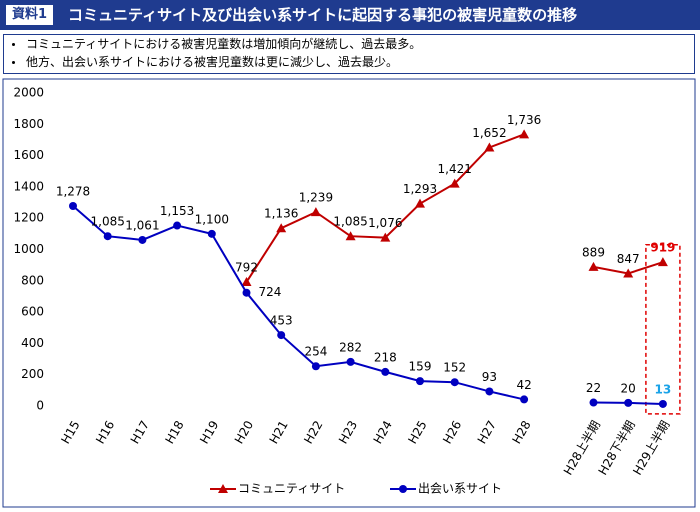 The image size is (700, 512). I want to click on data-label: 1,076, so click(385, 223).